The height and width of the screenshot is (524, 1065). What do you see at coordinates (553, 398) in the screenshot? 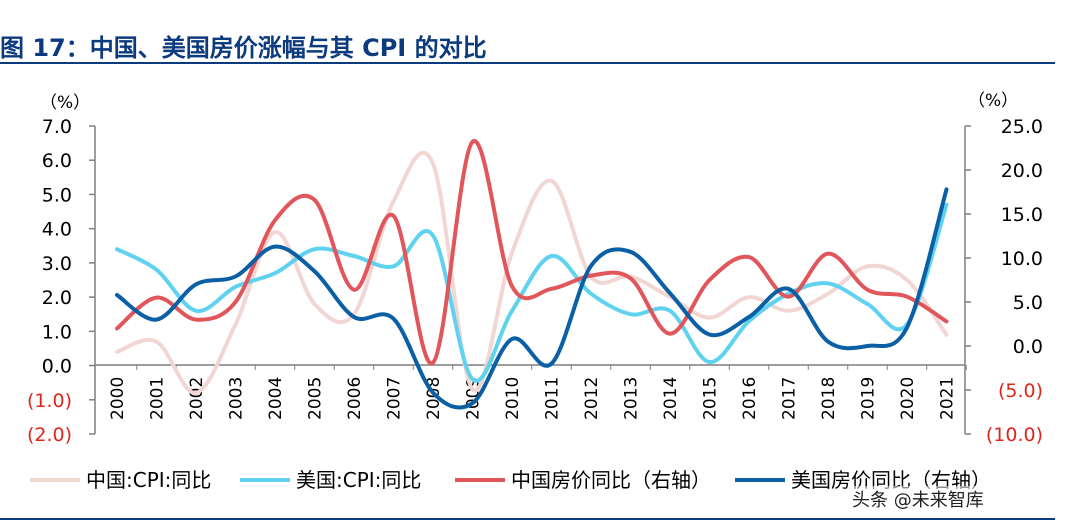
I see `x-tick-label: 2011` at bounding box center [553, 398].